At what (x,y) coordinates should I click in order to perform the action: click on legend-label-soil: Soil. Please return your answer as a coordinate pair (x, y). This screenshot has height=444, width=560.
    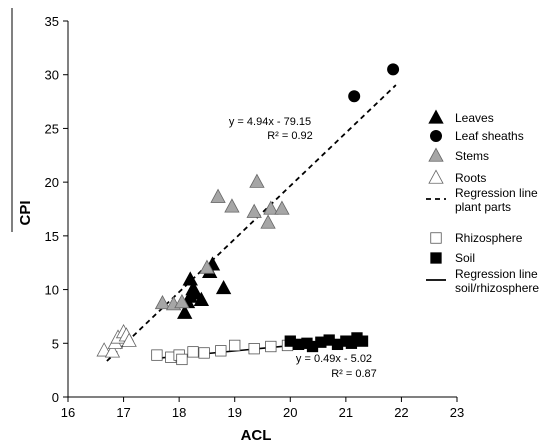
    Looking at the image, I should click on (465, 258).